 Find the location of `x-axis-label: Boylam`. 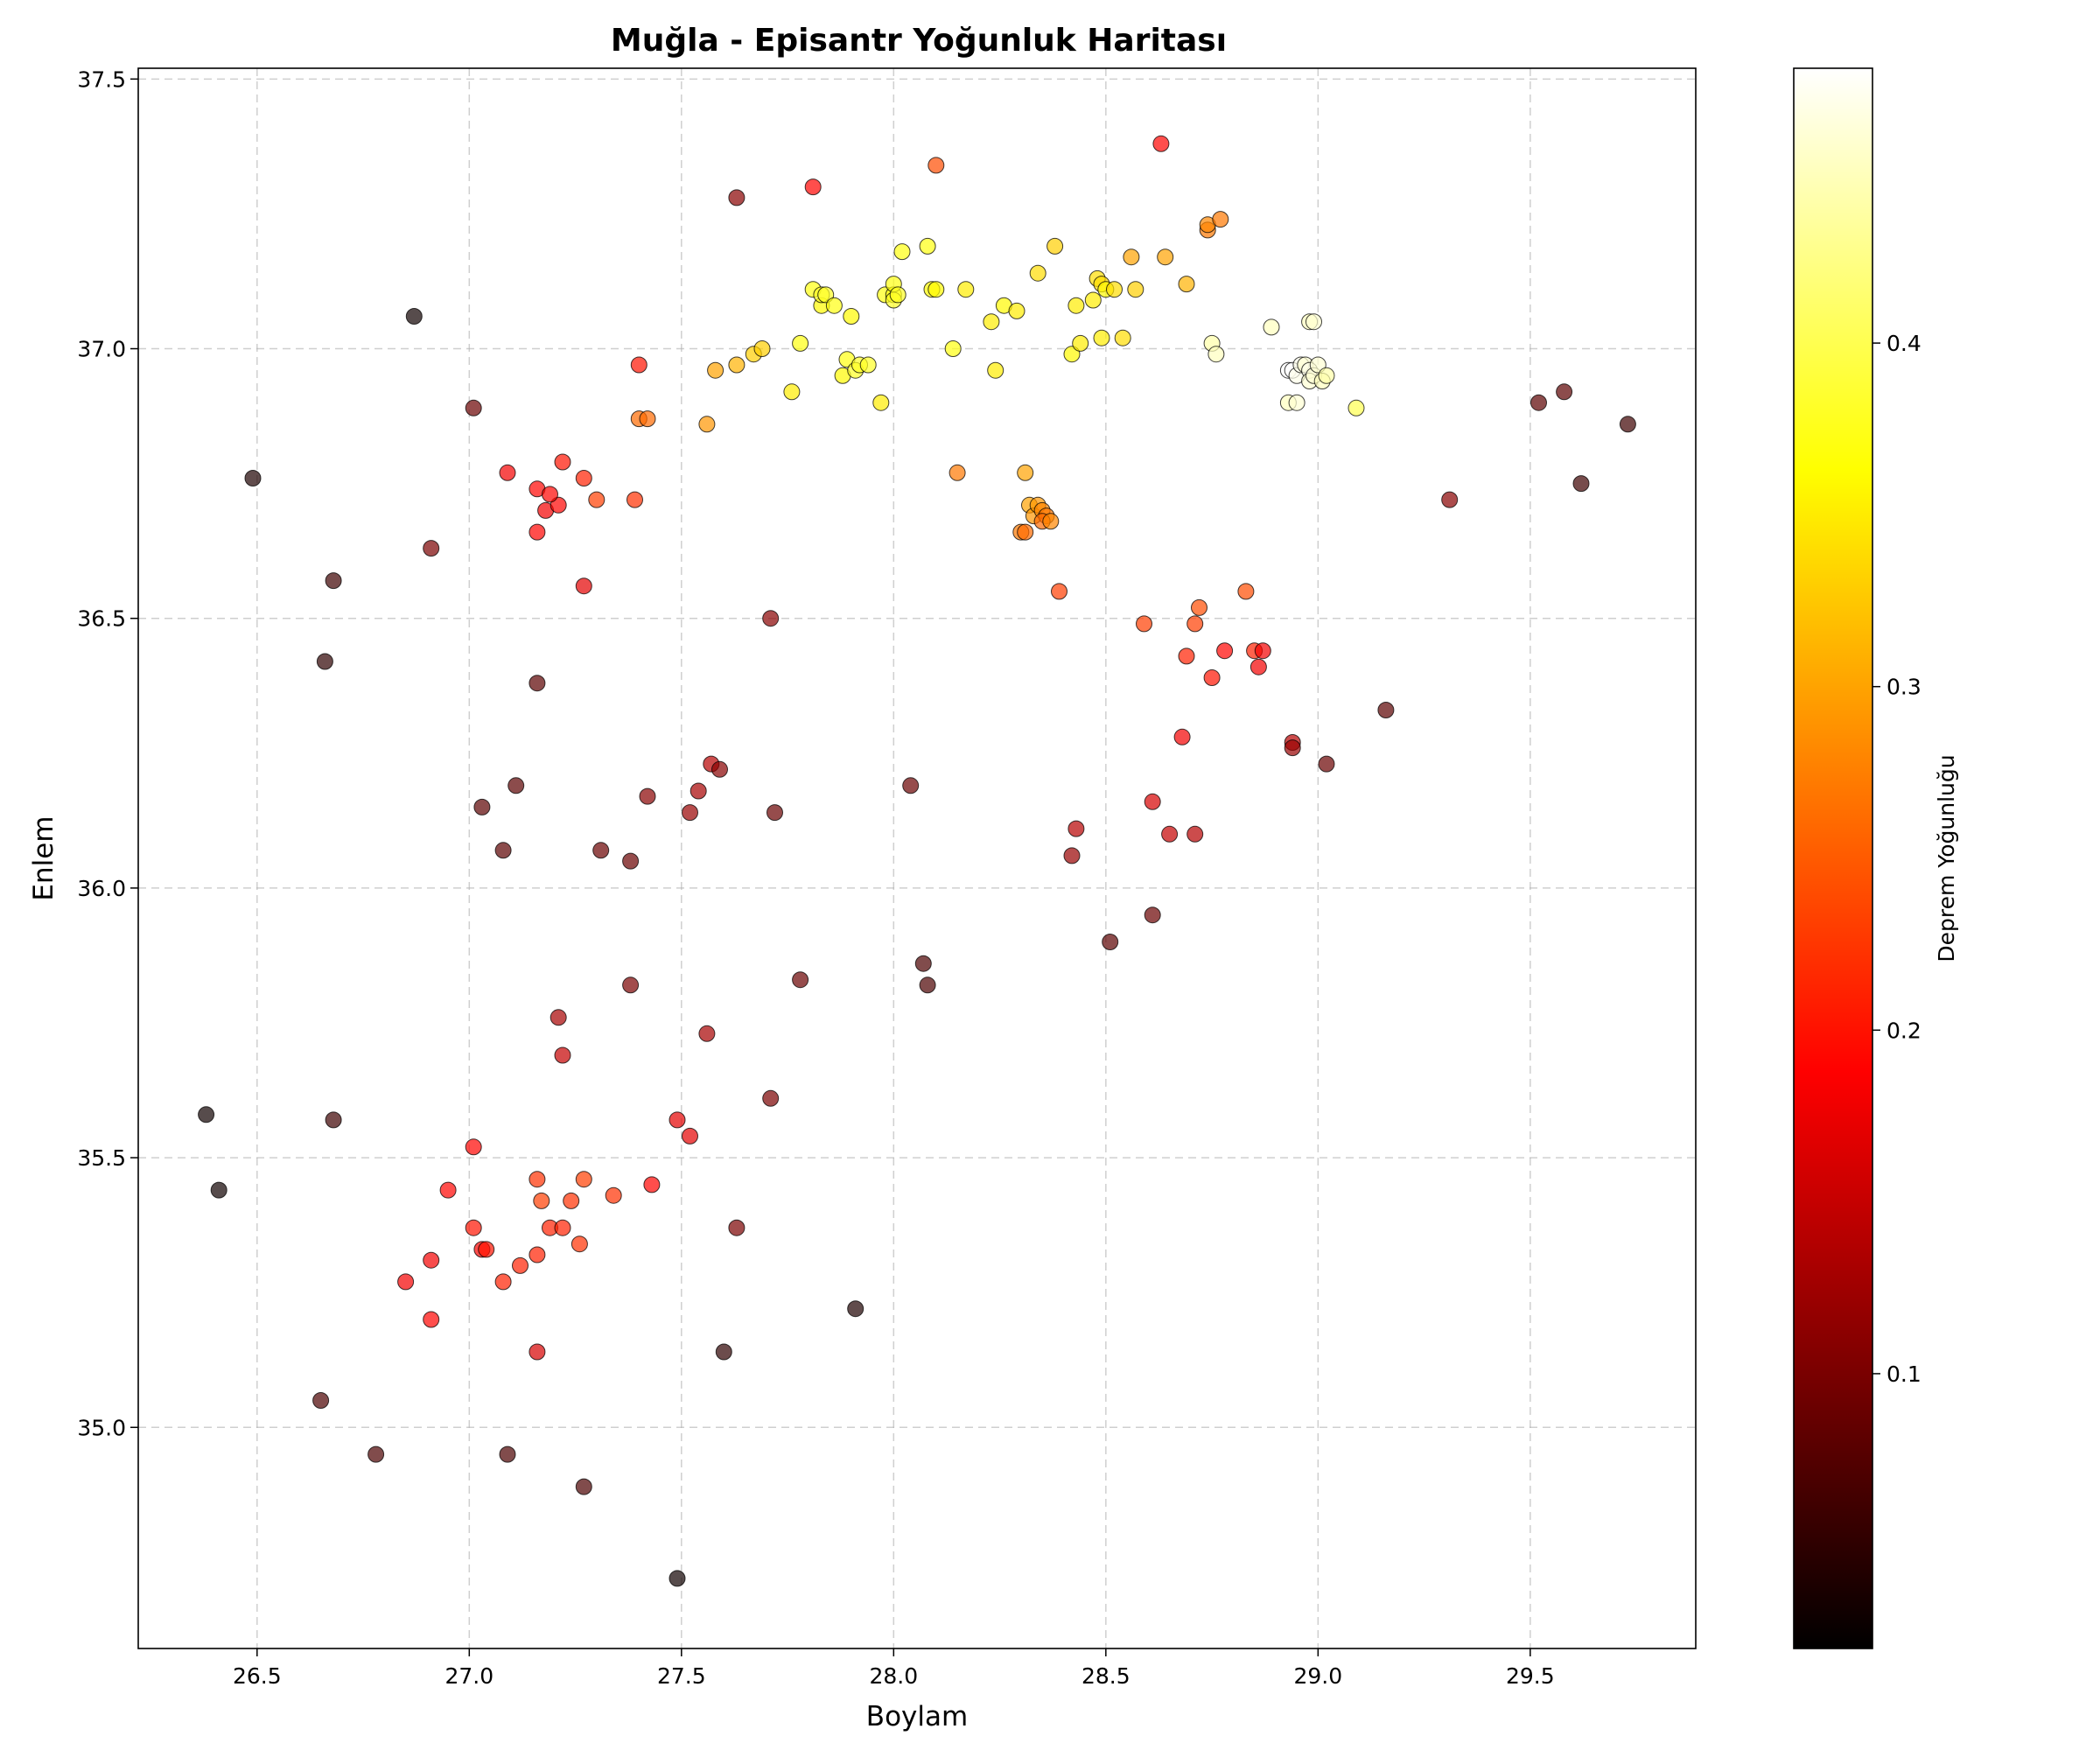

x-axis-label: Boylam is located at coordinates (917, 1716).